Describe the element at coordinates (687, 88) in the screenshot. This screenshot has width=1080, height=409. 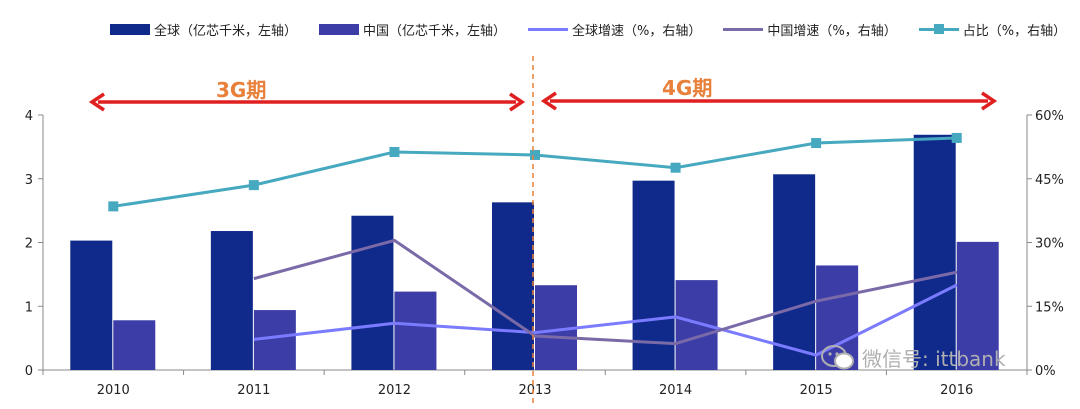
I see `period-label-4g: 4G期` at that location.